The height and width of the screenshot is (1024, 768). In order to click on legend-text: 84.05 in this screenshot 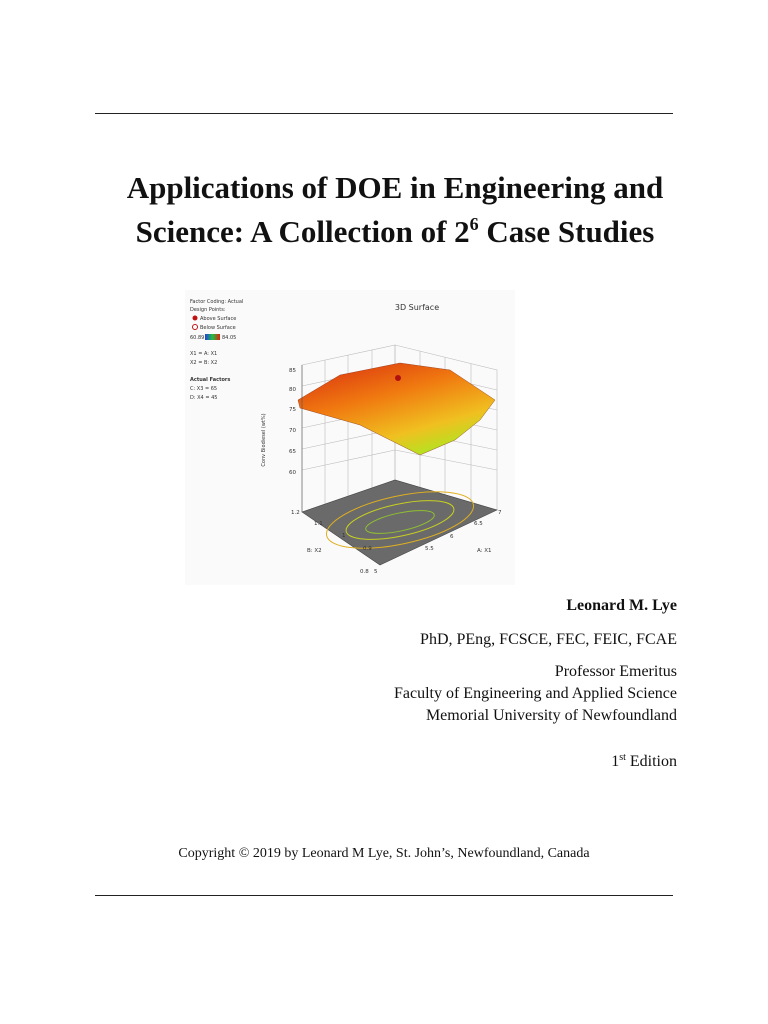, I will do `click(229, 338)`.